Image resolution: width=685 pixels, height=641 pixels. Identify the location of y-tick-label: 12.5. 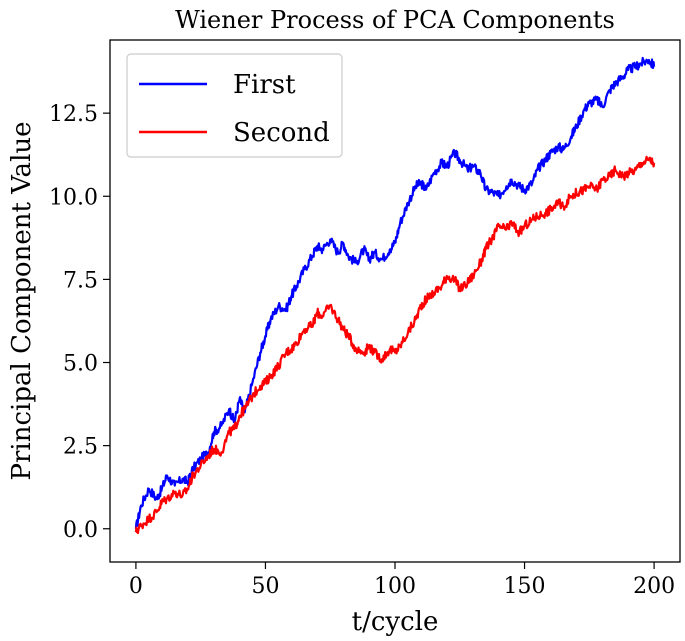
(73, 114).